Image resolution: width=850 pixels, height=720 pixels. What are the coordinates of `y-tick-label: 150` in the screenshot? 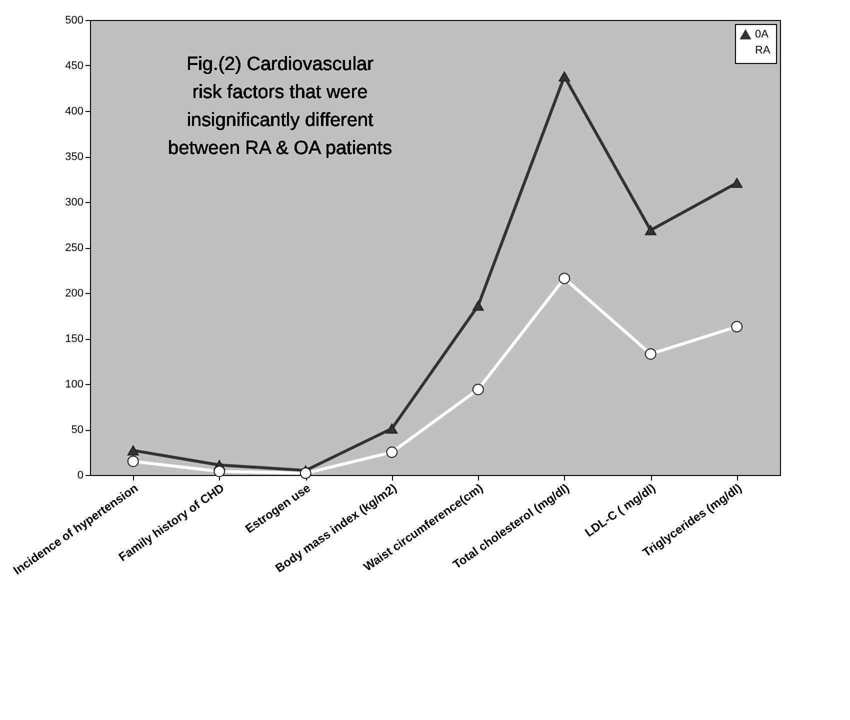 It's located at (74, 339).